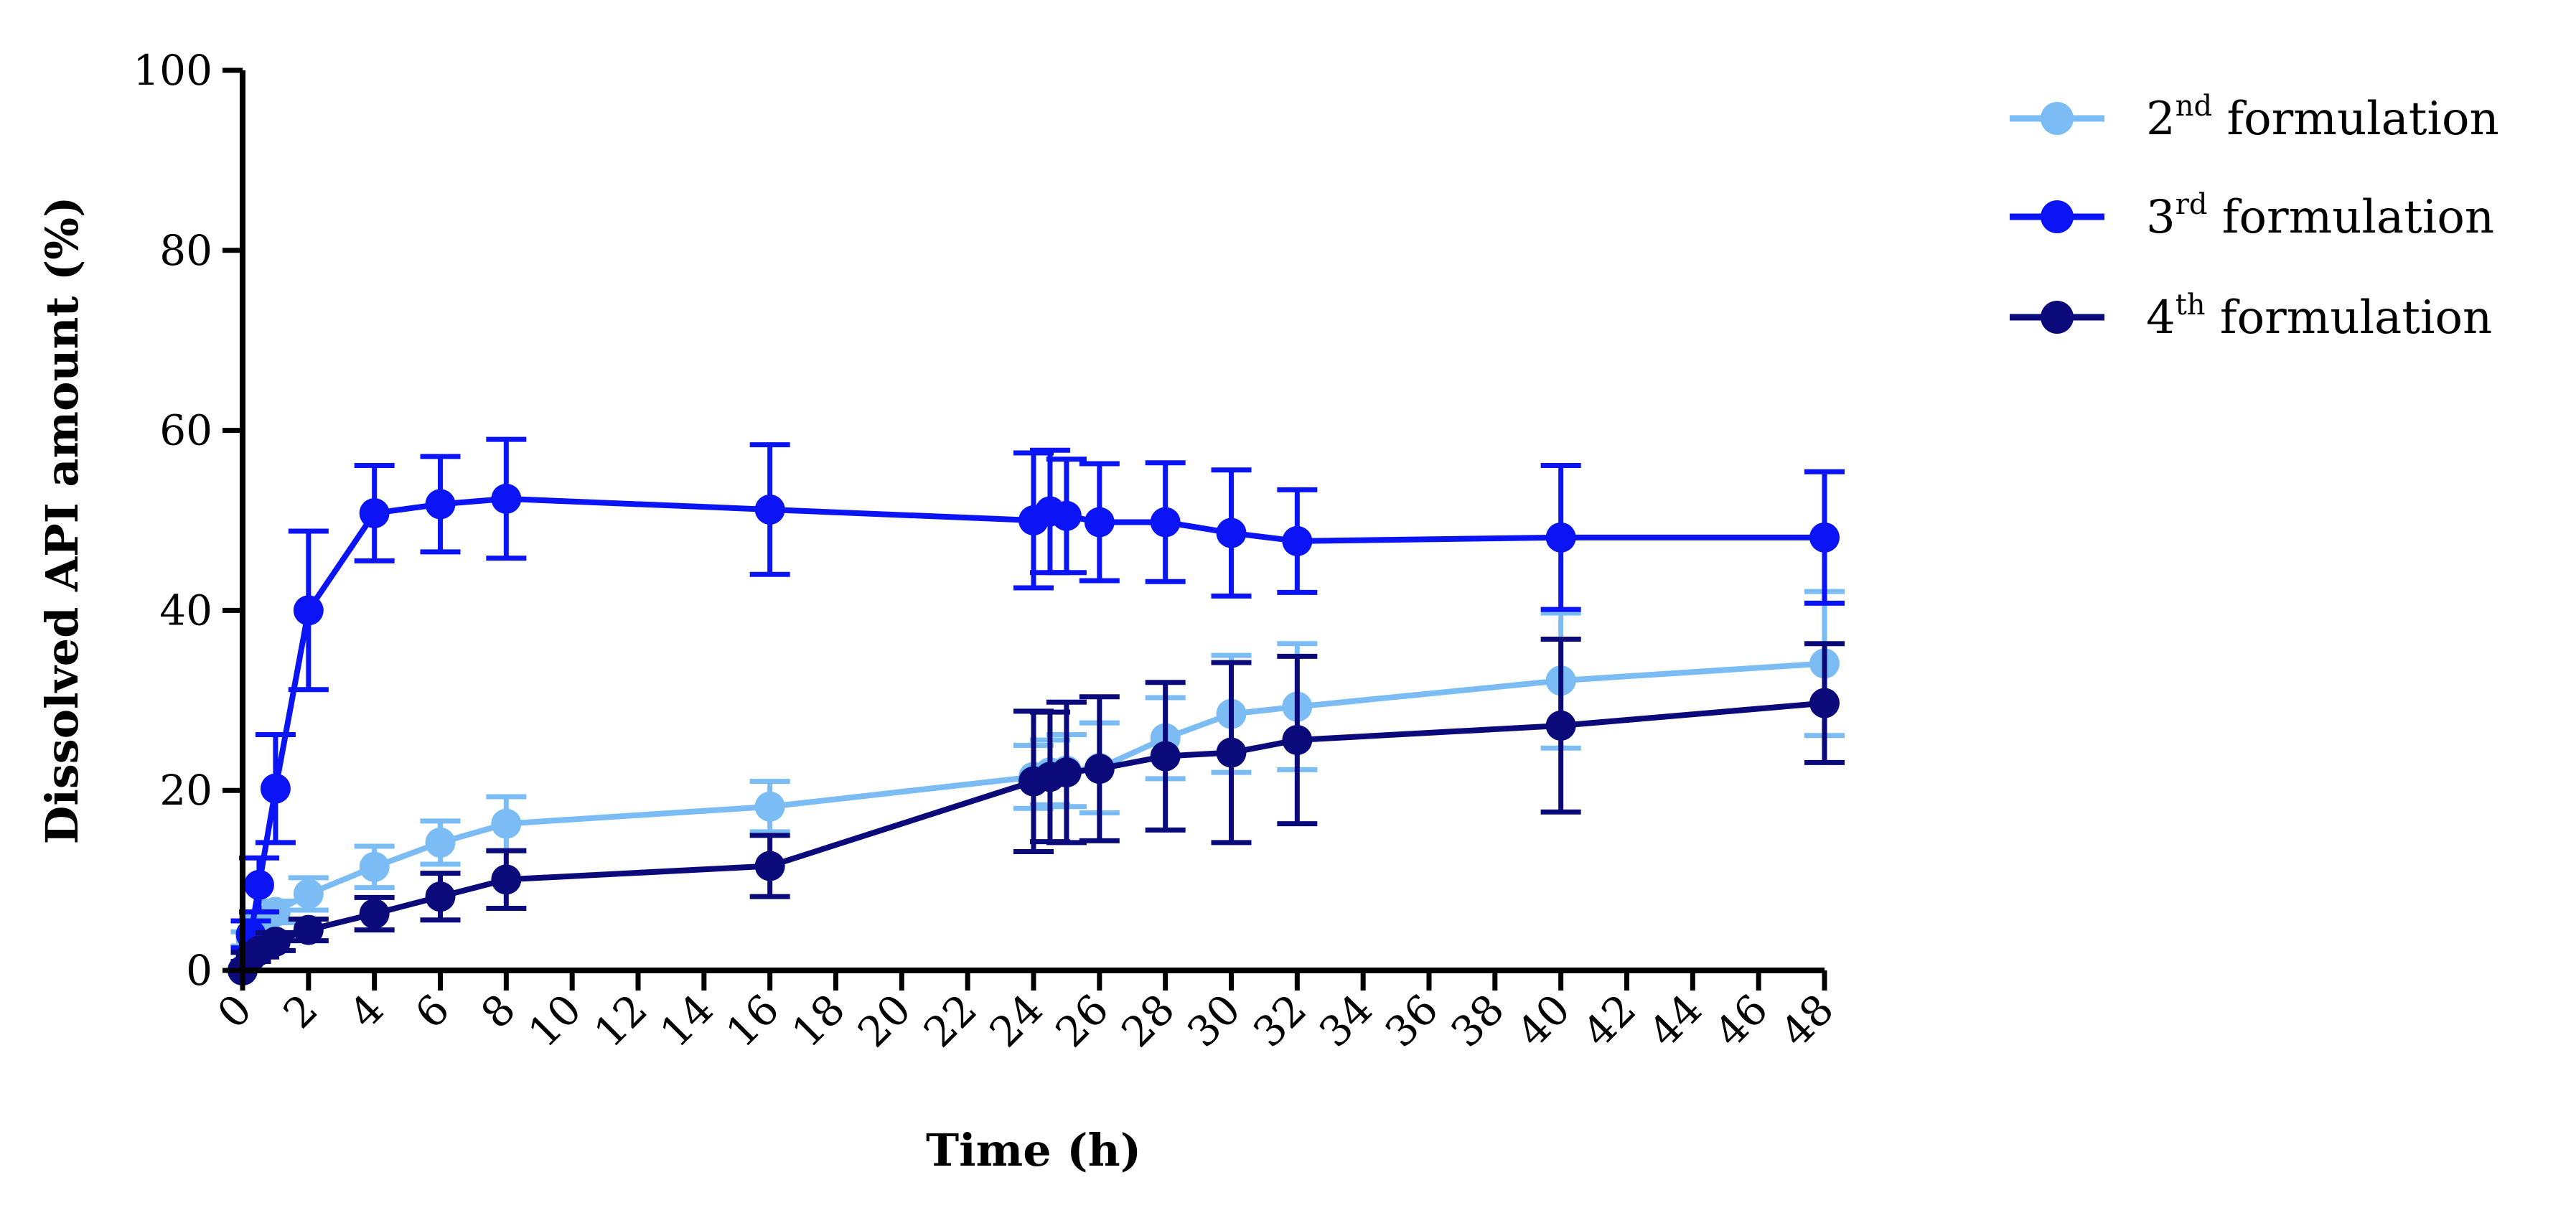  What do you see at coordinates (1214, 1021) in the screenshot?
I see `x-tick-label: 30` at bounding box center [1214, 1021].